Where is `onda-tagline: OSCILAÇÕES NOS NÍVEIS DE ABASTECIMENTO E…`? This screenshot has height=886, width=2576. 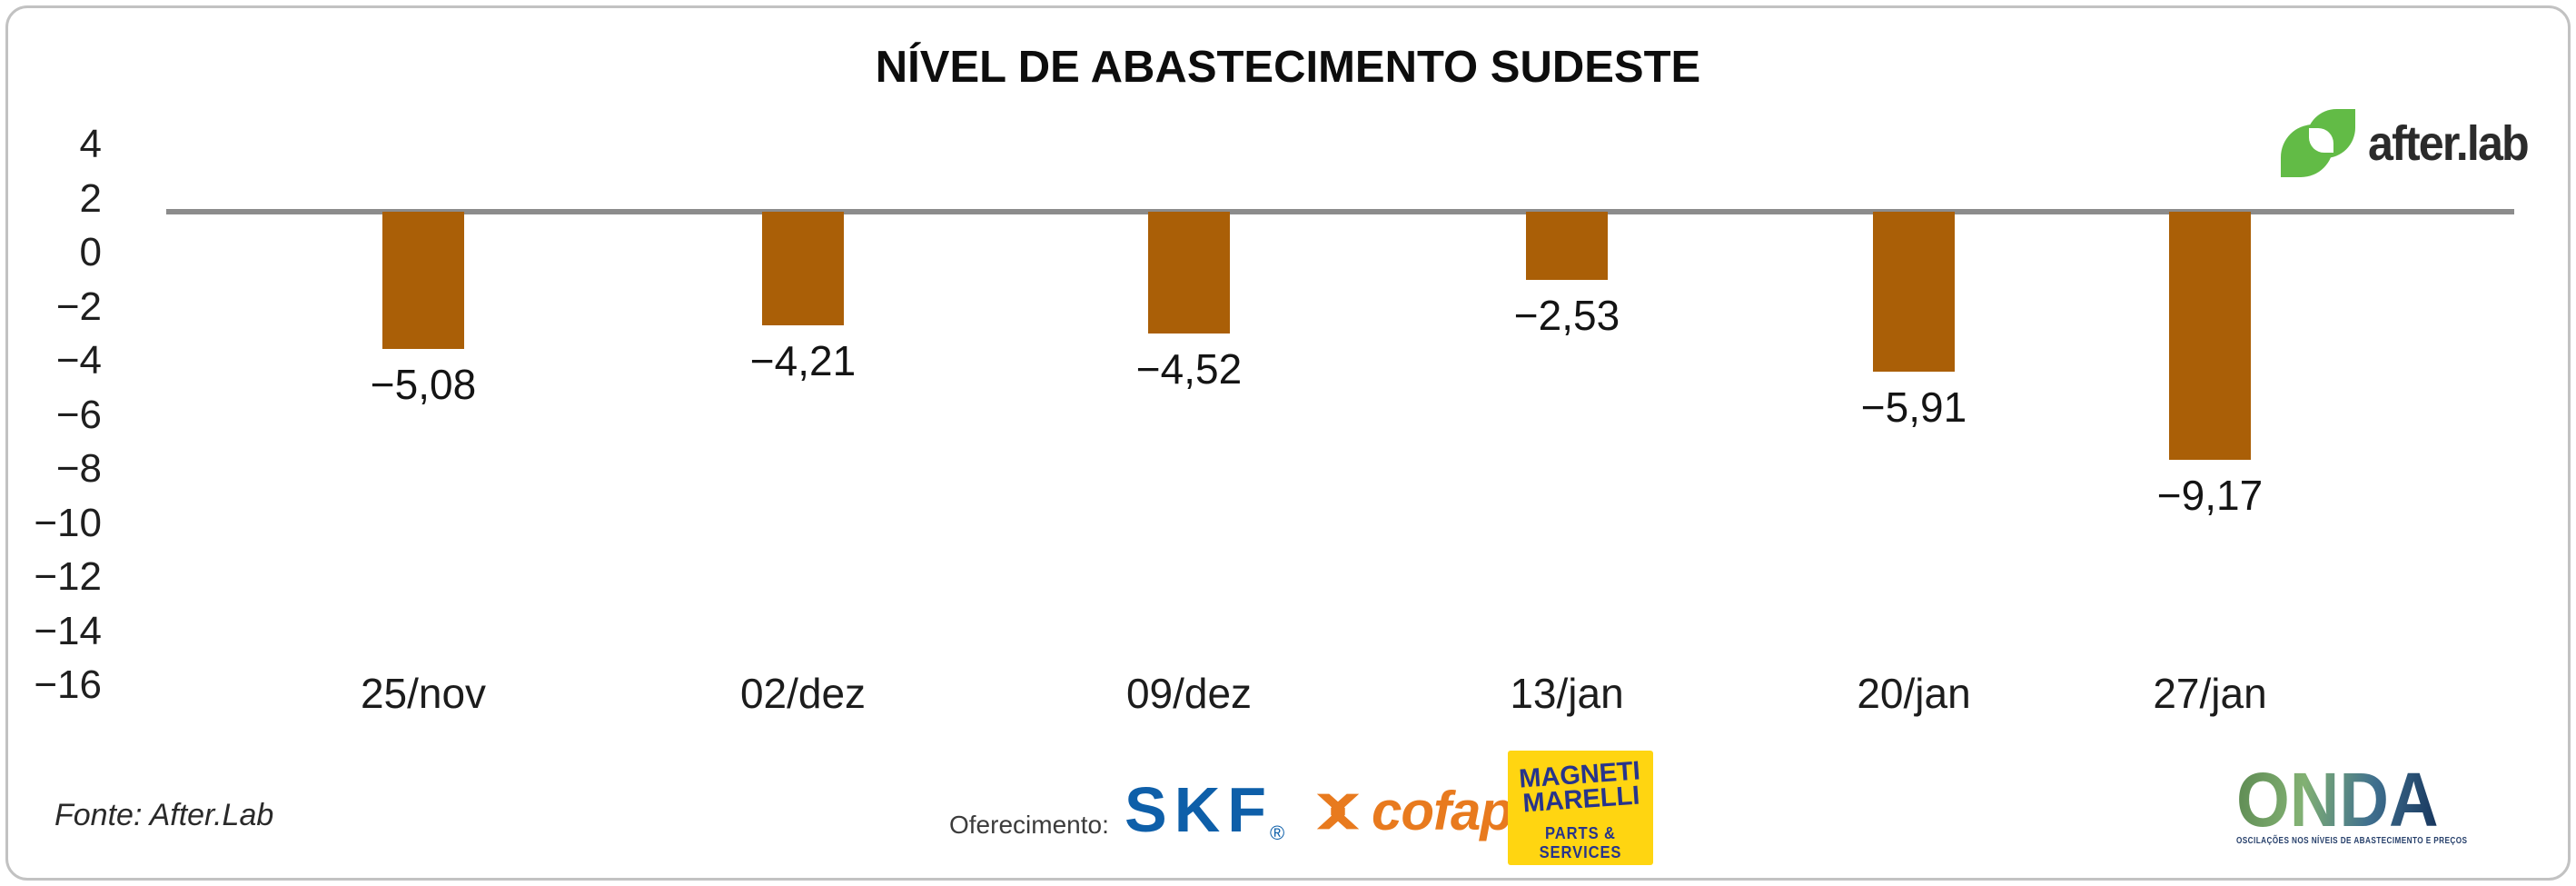 onda-tagline: OSCILAÇÕES NOS NÍVEIS DE ABASTECIMENTO E… is located at coordinates (2351, 841).